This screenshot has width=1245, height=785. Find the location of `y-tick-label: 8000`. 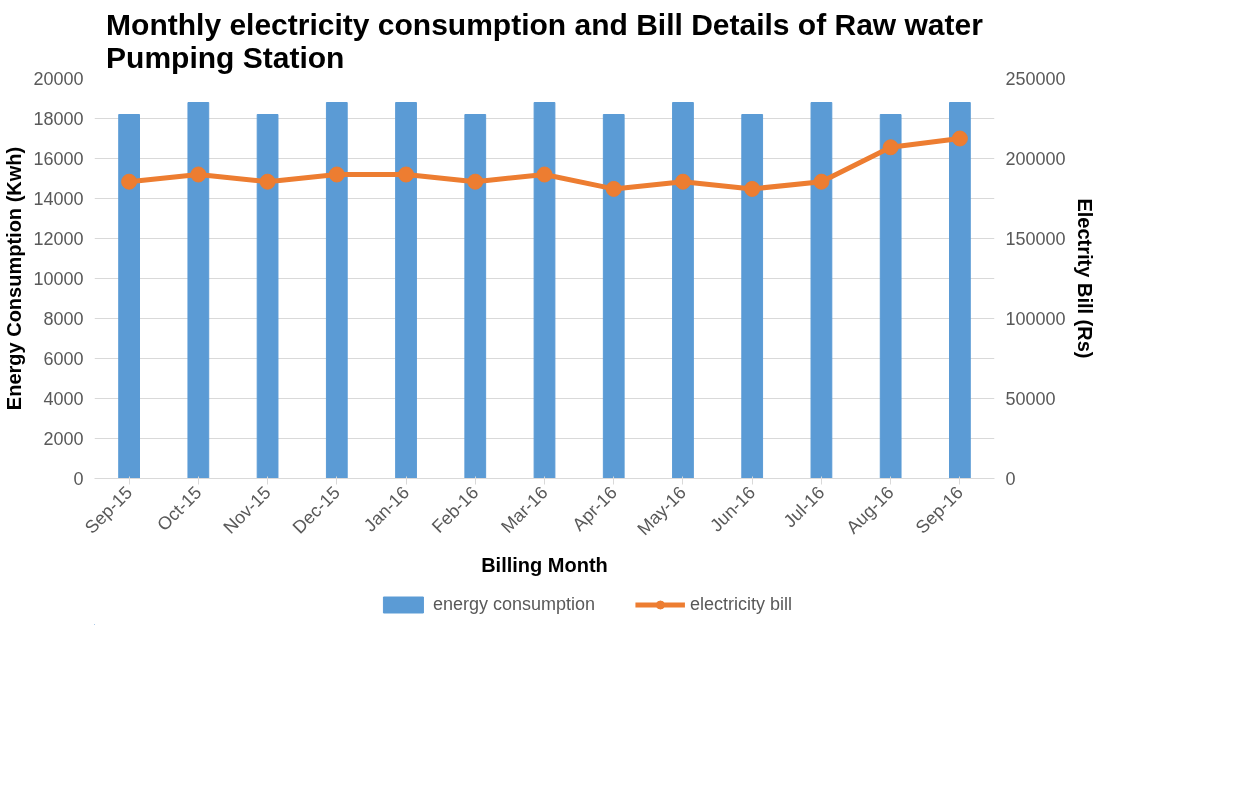

y-tick-label: 8000 is located at coordinates (63, 319).